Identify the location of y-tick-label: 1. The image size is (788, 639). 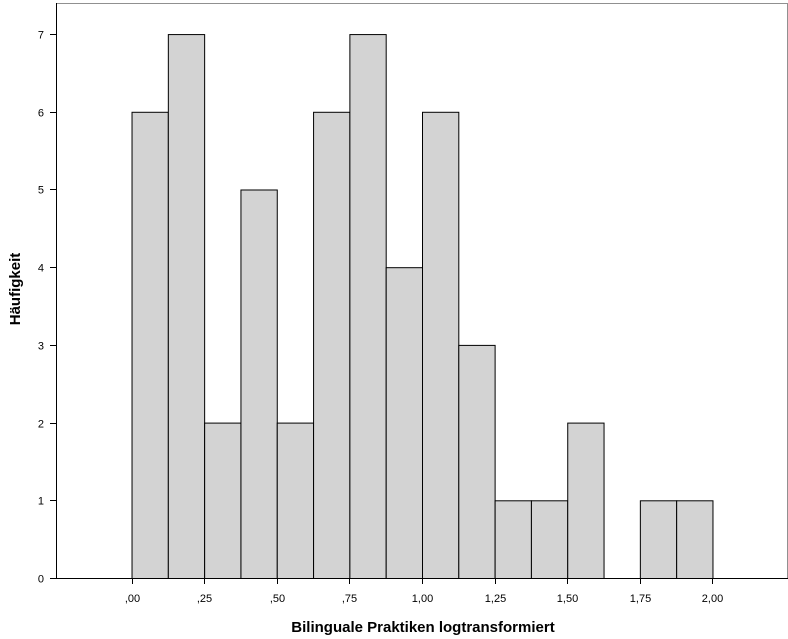
(41, 502).